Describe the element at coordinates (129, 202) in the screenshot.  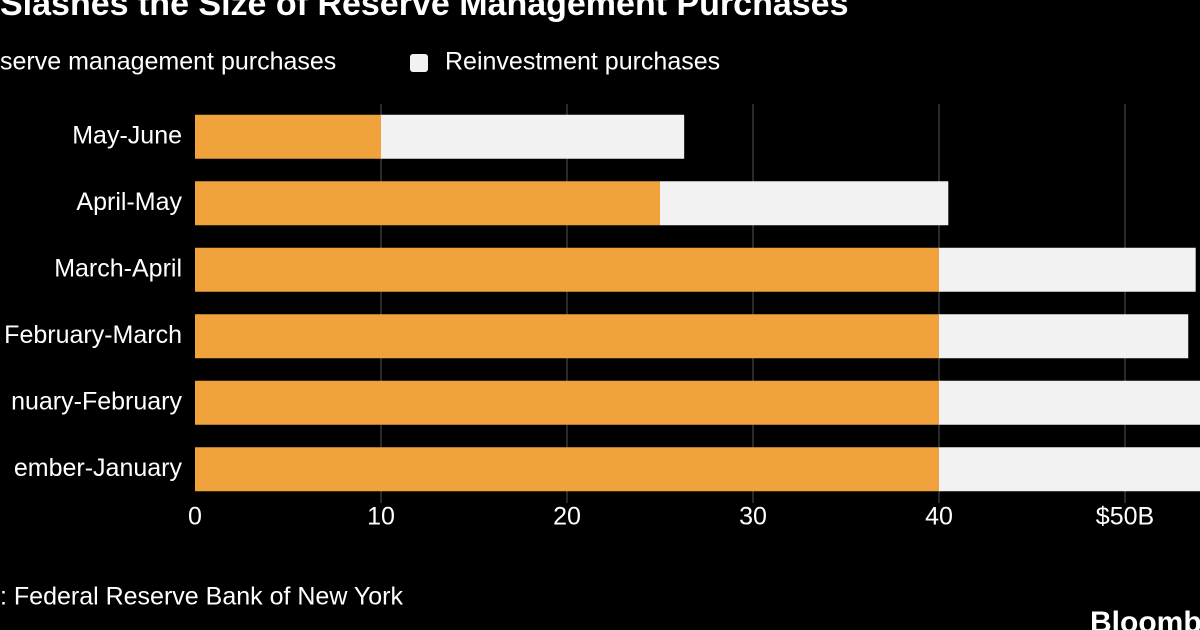
I see `y-tick-label: April-May` at that location.